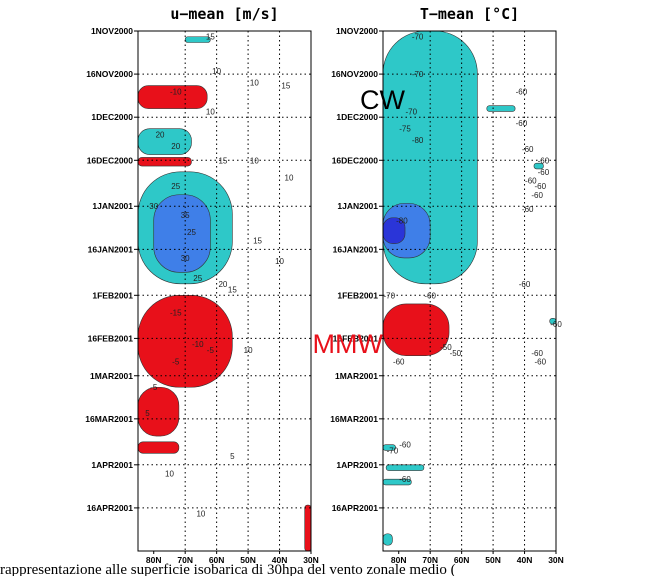 The width and height of the screenshot is (669, 576). What do you see at coordinates (359, 222) in the screenshot?
I see `event-annotations: CW MMW` at bounding box center [359, 222].